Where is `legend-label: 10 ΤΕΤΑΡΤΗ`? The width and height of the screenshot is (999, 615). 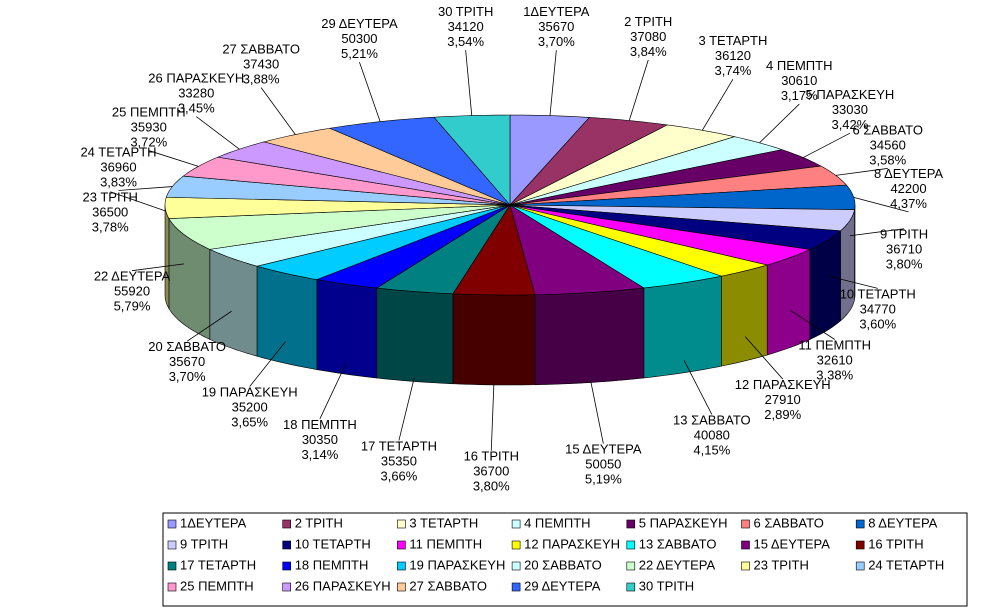 legend-label: 10 ΤΕΤΑΡΤΗ is located at coordinates (333, 543).